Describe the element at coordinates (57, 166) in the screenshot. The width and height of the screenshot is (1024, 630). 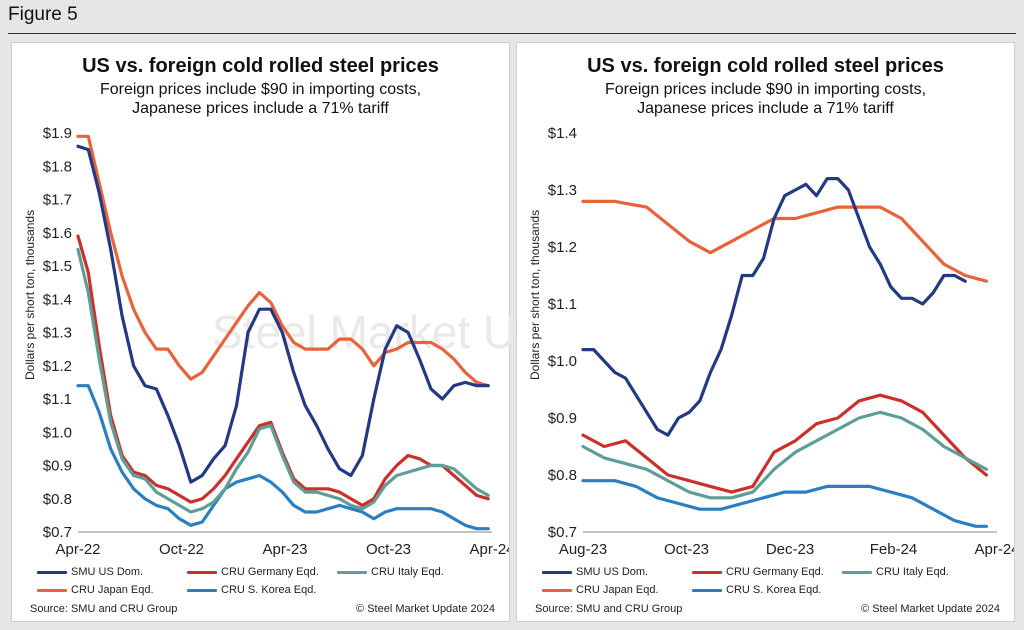
I see `y-tick-label: $1.8` at that location.